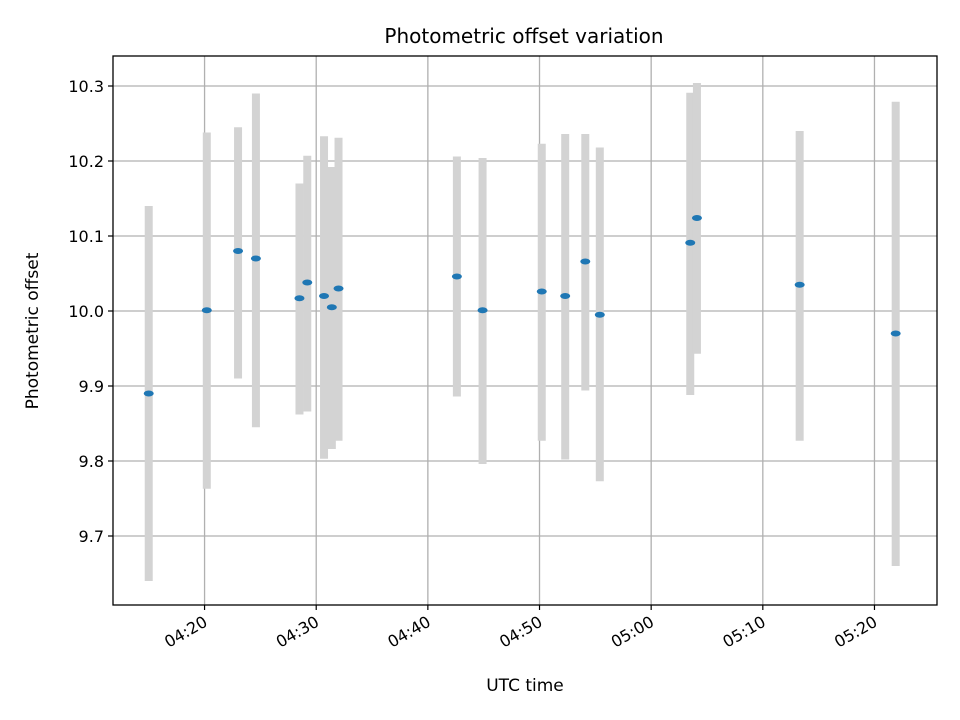 This screenshot has width=960, height=720. I want to click on y-tick-label: 10.1, so click(86, 236).